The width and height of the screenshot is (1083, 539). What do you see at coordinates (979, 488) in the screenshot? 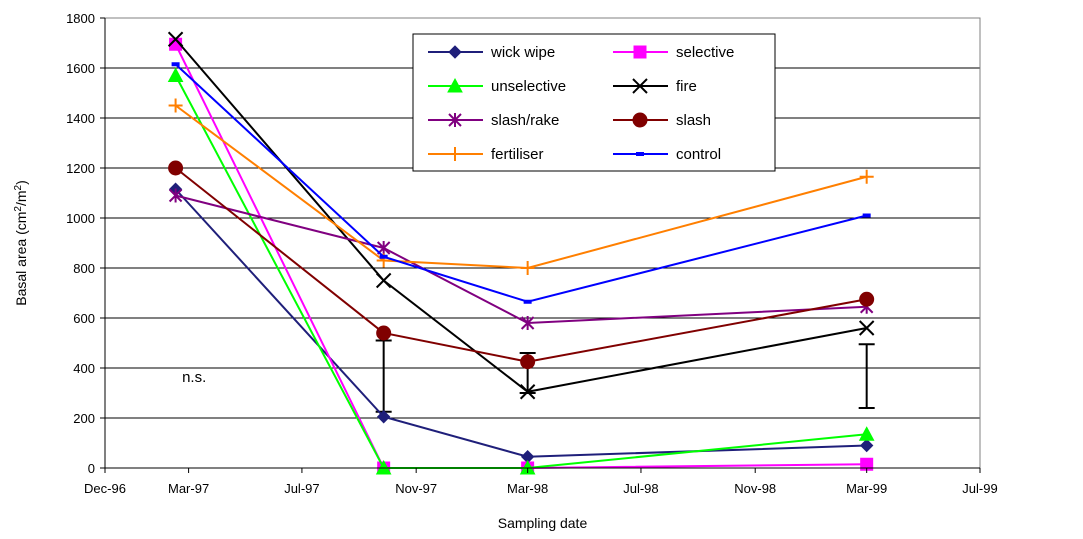
I see `x-tick-label: Jul-99` at bounding box center [979, 488].